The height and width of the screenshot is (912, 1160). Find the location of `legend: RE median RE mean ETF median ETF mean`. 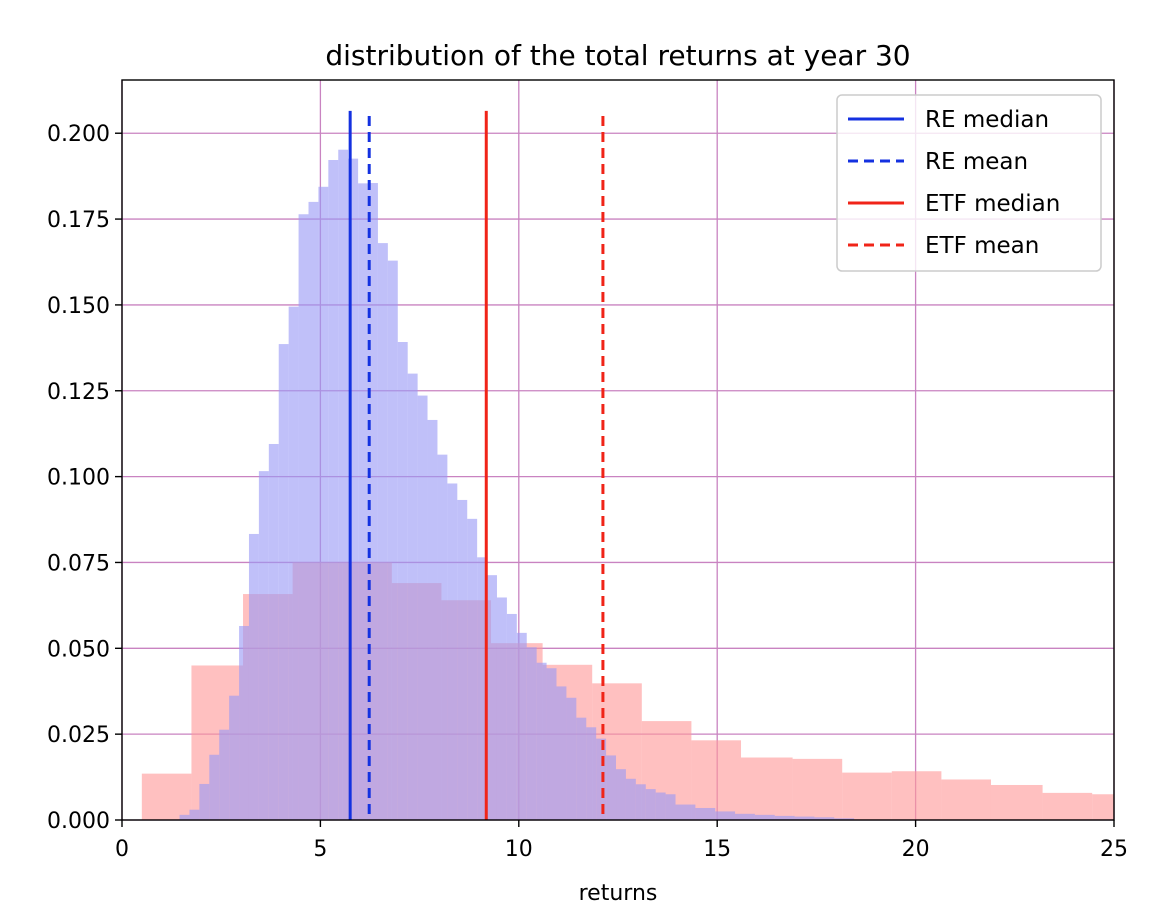

legend: RE median RE mean ETF median ETF mean is located at coordinates (969, 183).